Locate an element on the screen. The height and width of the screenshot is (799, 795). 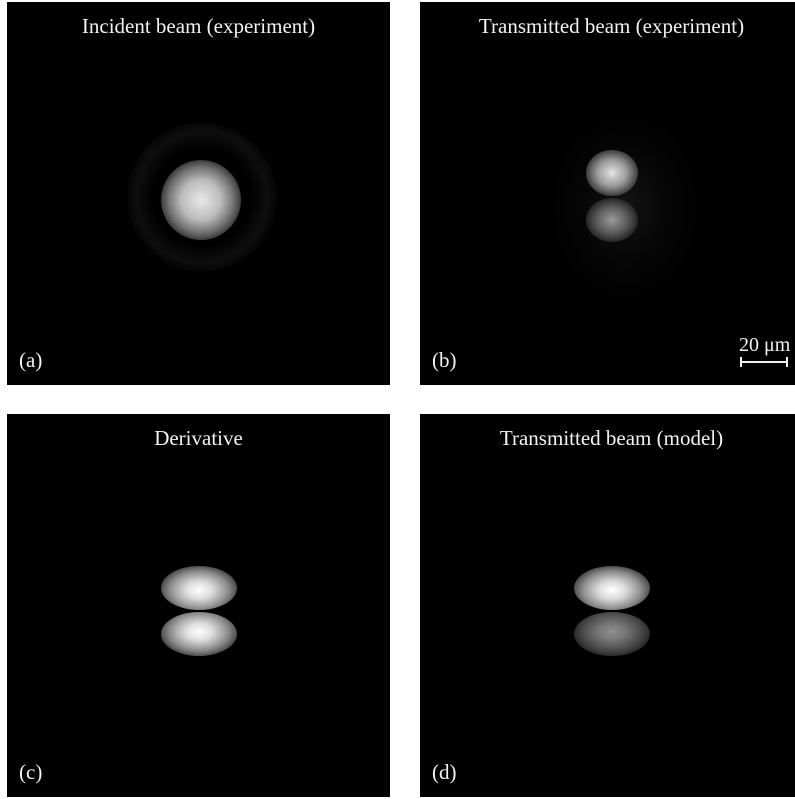
panel-label: (d) is located at coordinates (444, 772).